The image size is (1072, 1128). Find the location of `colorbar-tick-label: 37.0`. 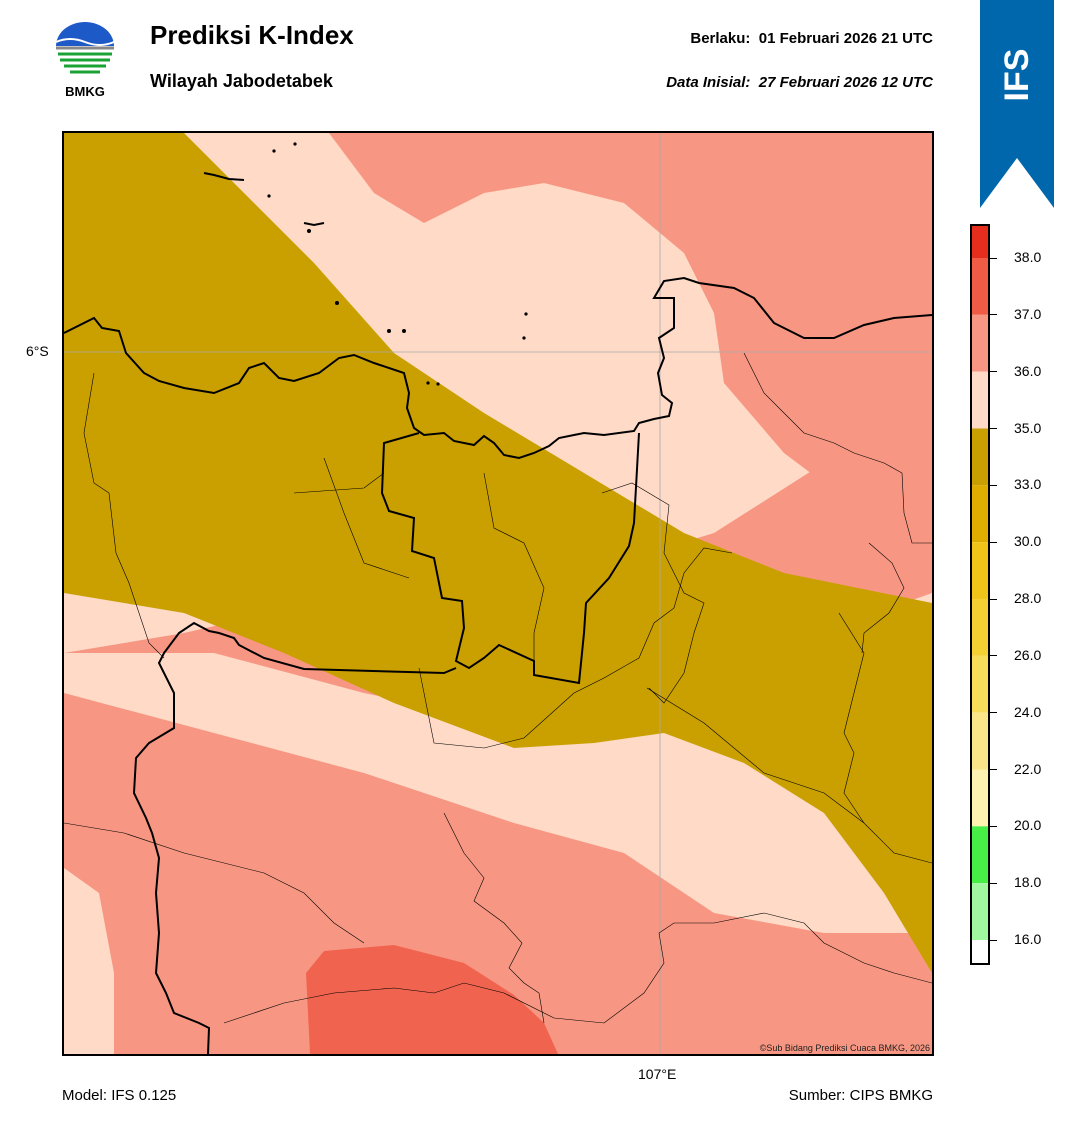

colorbar-tick-label: 37.0 is located at coordinates (1028, 313).